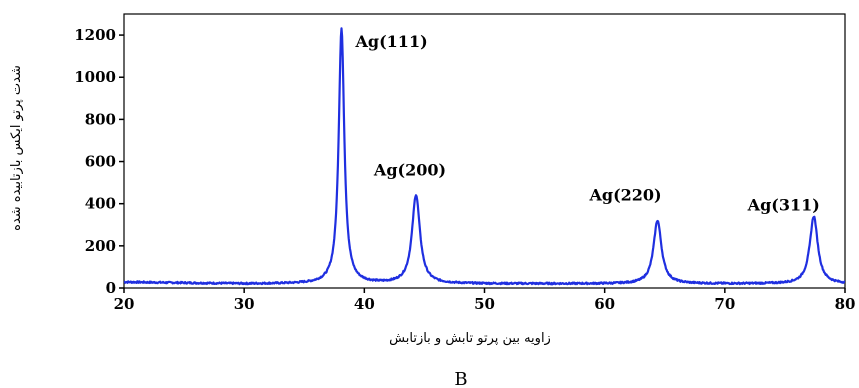 The width and height of the screenshot is (859, 388). Describe the element at coordinates (244, 304) in the screenshot. I see `x-tick-label: 30` at that location.